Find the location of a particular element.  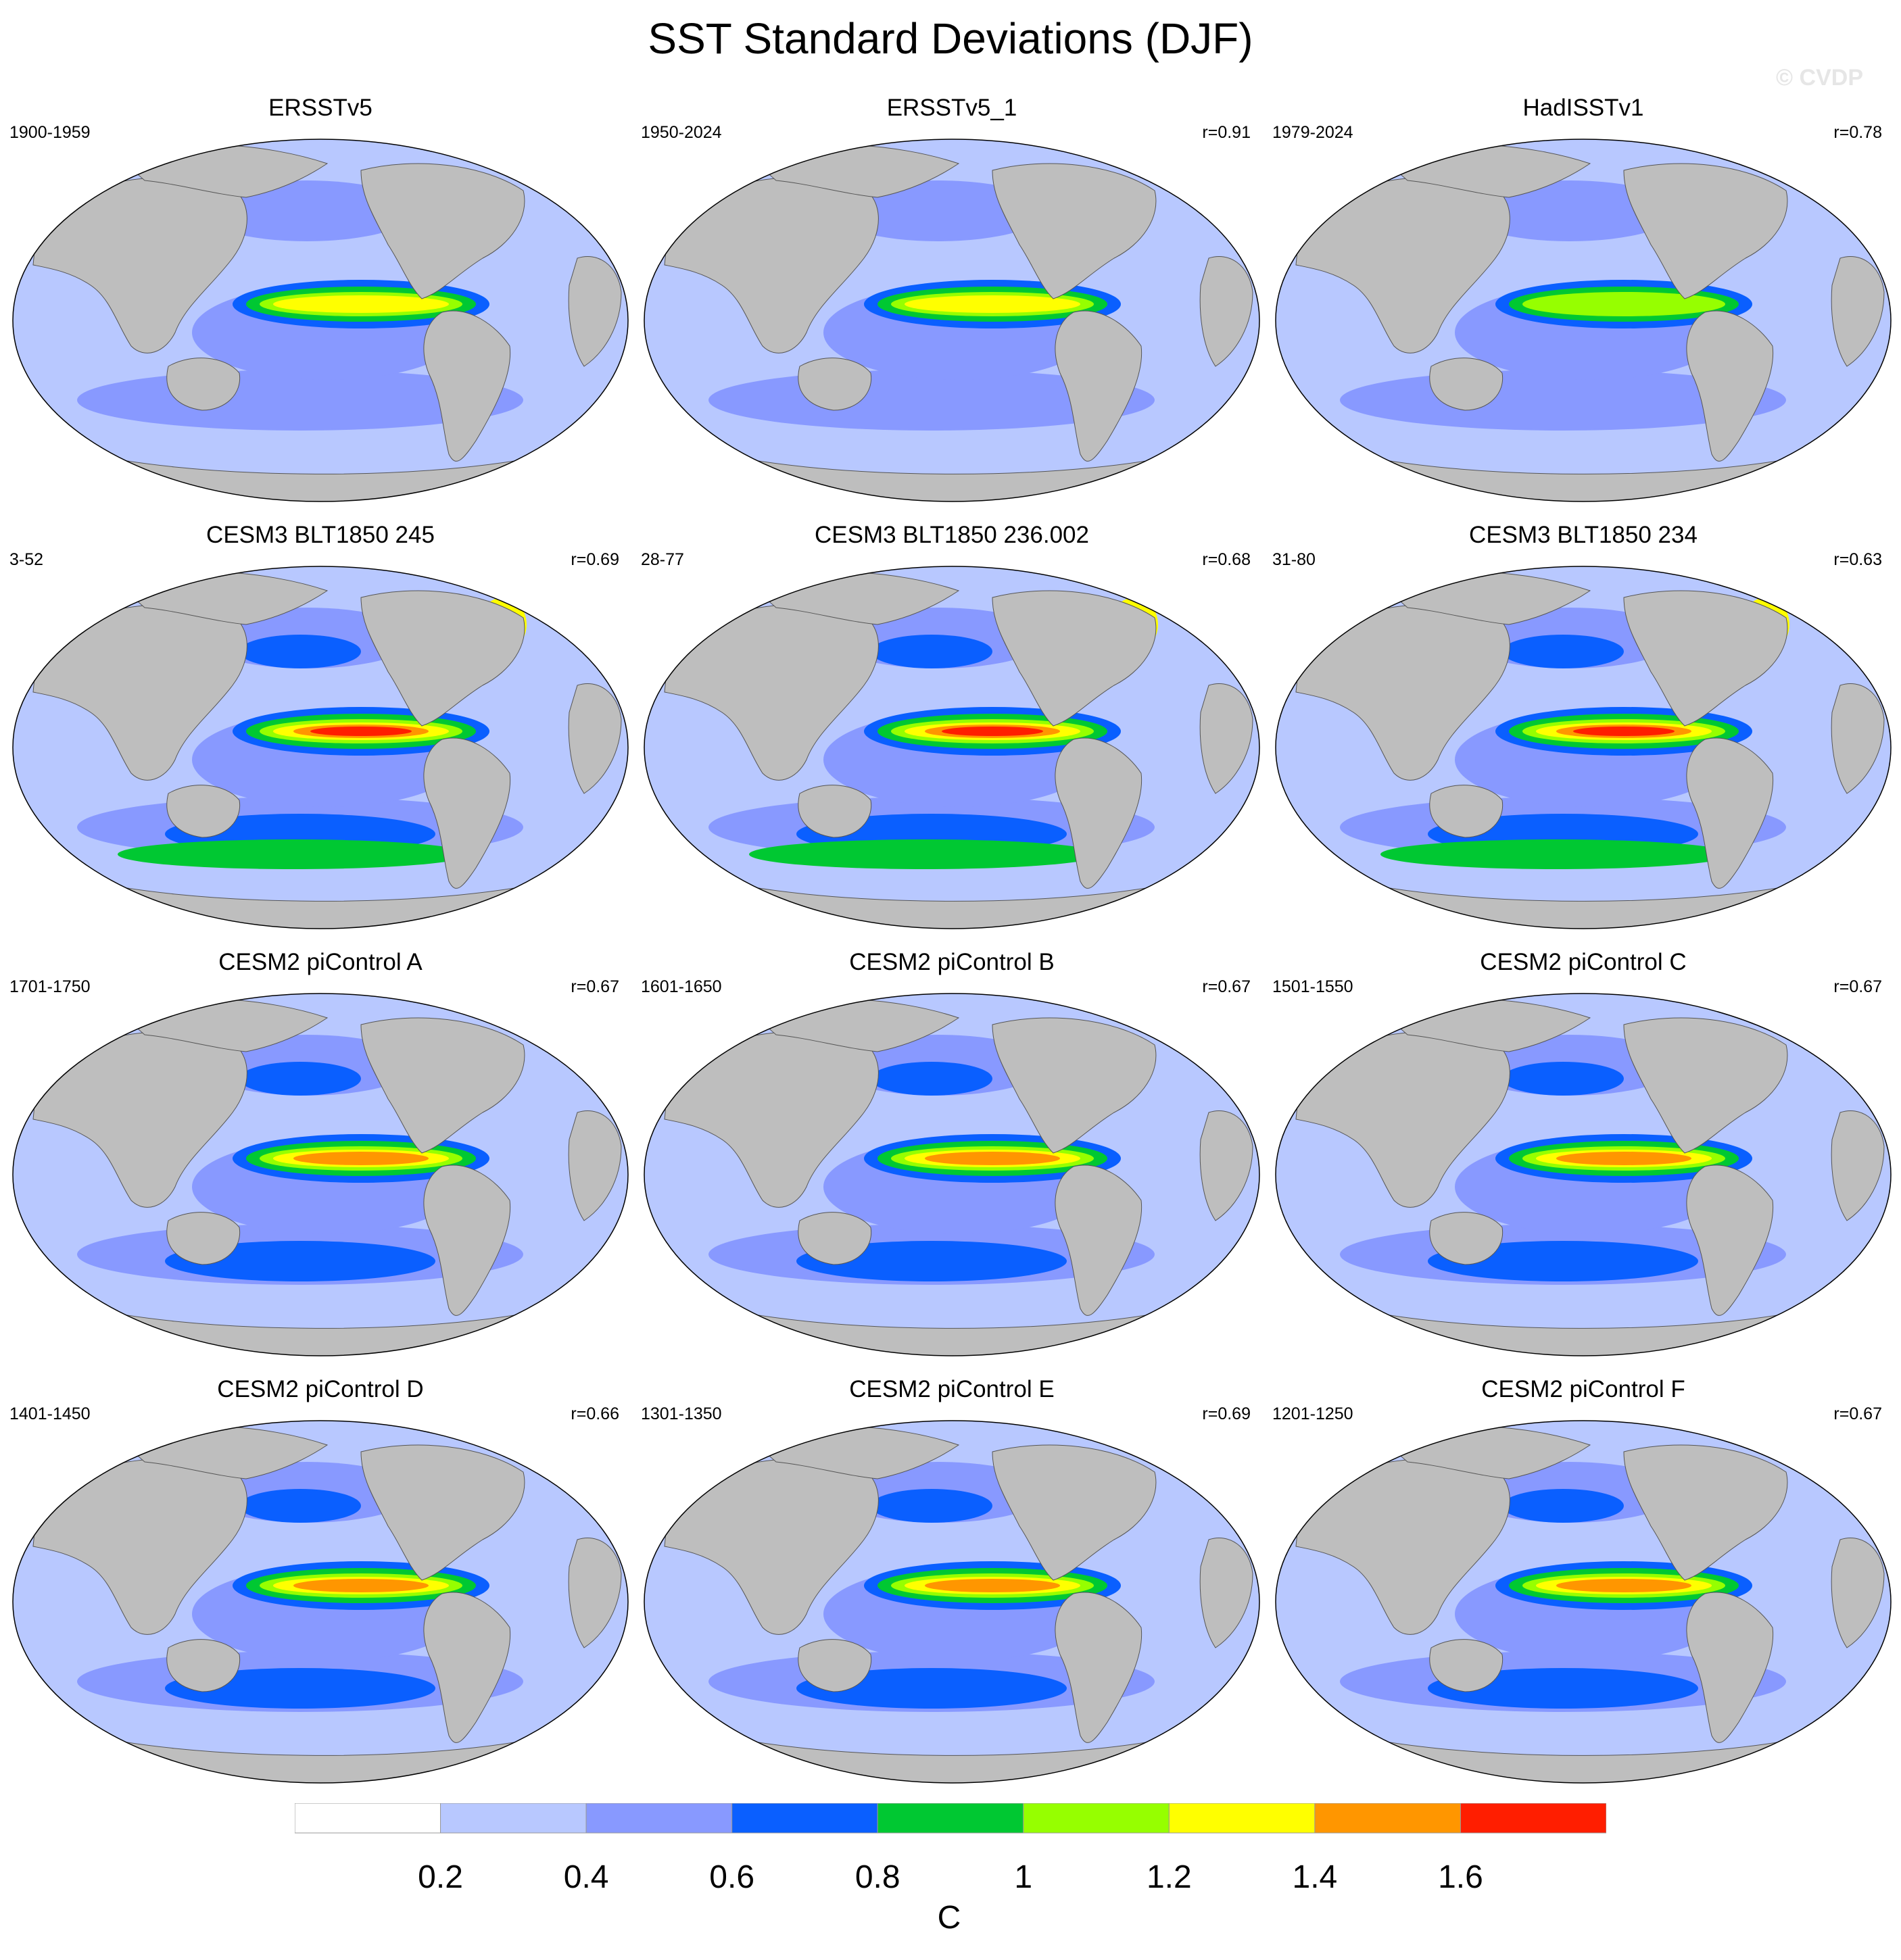

colorbar-tick-label: 1.6 is located at coordinates (1461, 1877).